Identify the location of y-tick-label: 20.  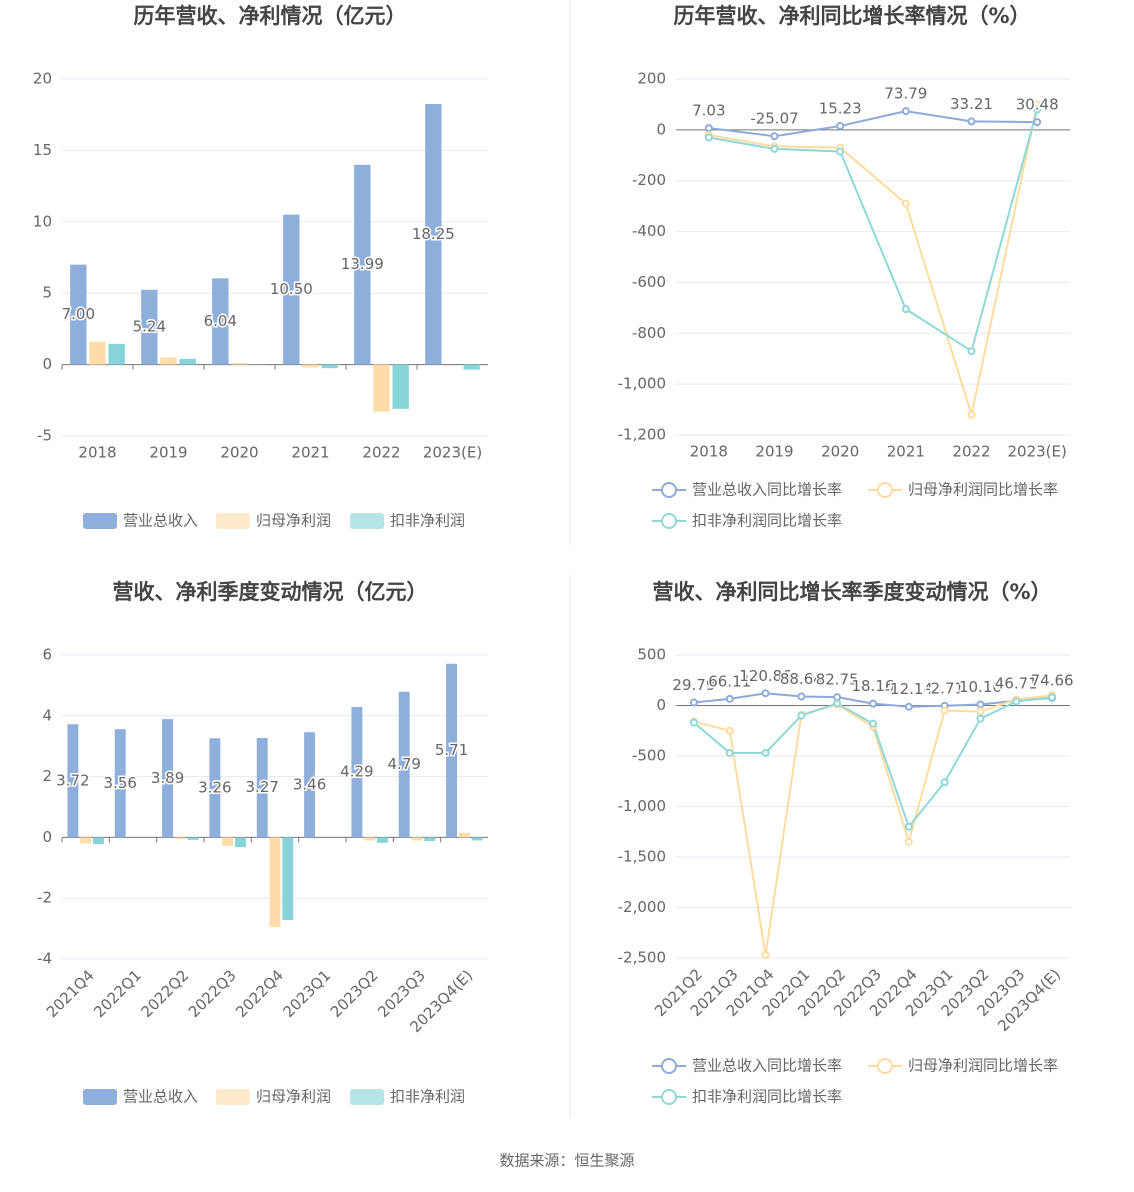
(42, 79).